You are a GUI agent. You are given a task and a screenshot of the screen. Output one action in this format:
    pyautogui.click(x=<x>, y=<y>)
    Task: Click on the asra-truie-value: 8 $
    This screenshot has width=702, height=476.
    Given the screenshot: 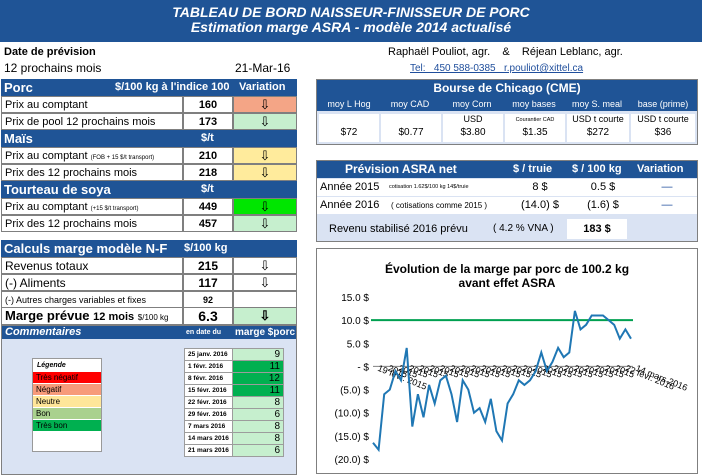 What is the action you would take?
    pyautogui.click(x=540, y=187)
    